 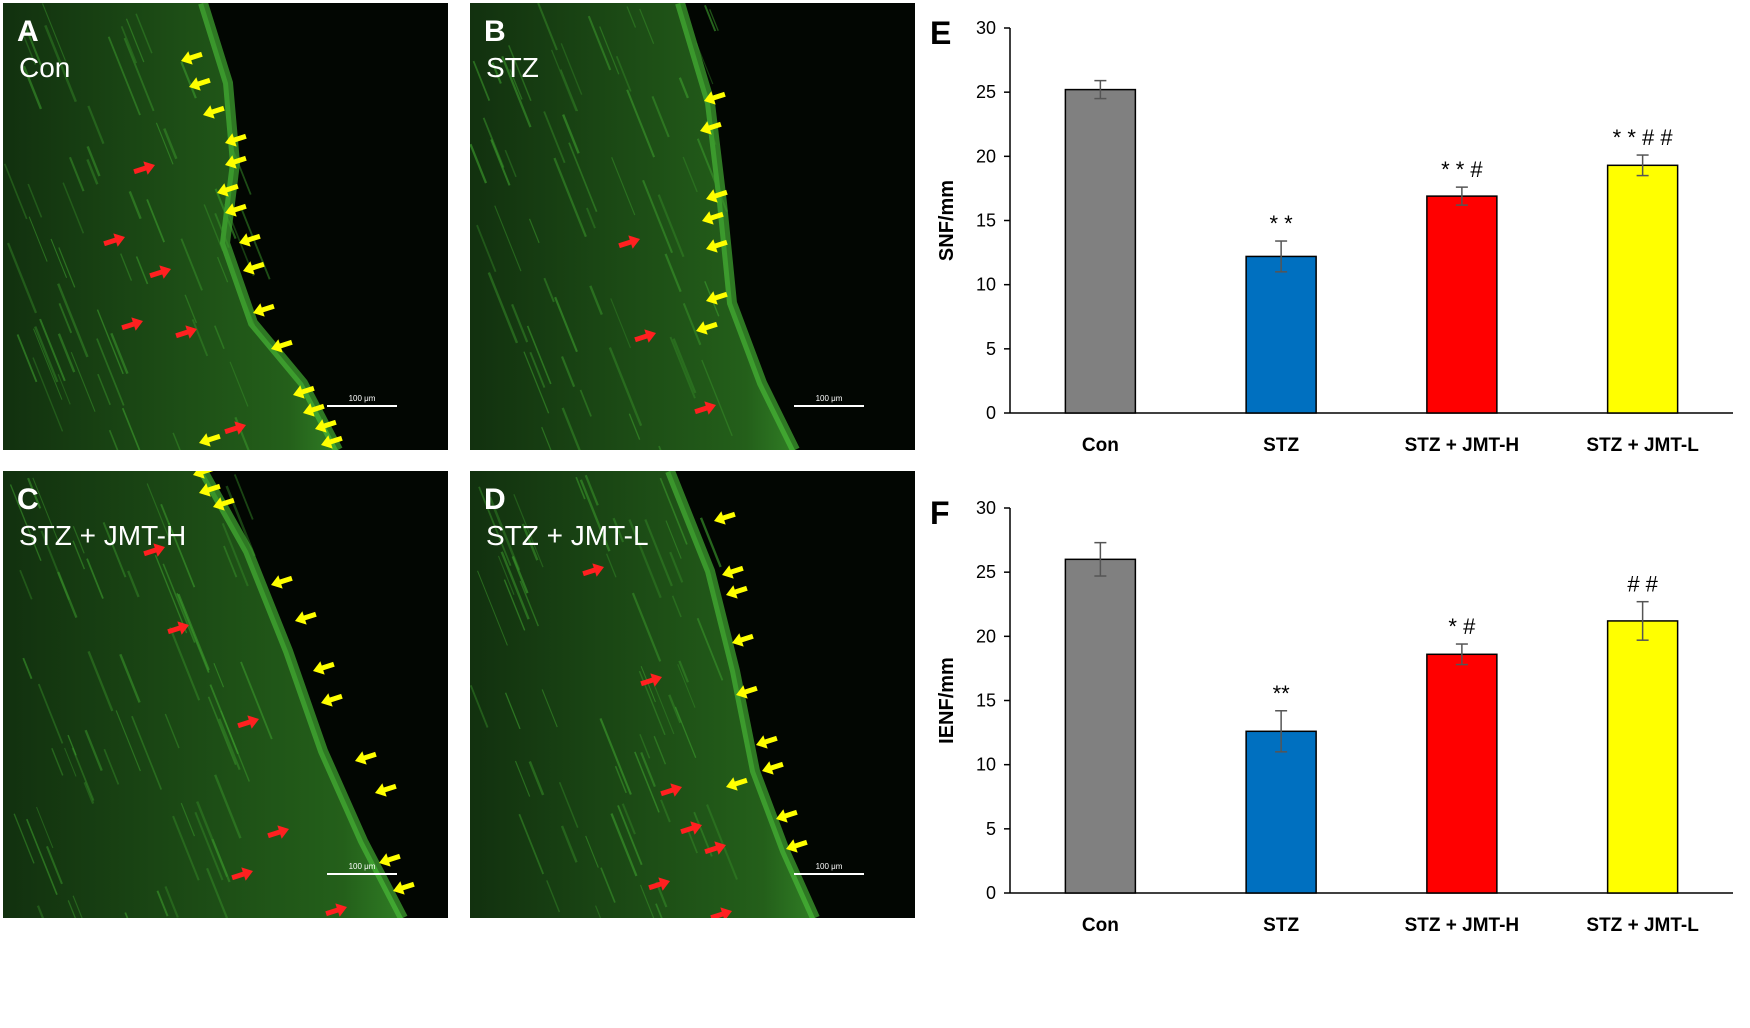 What do you see at coordinates (940, 33) in the screenshot?
I see `panel-letter: E` at bounding box center [940, 33].